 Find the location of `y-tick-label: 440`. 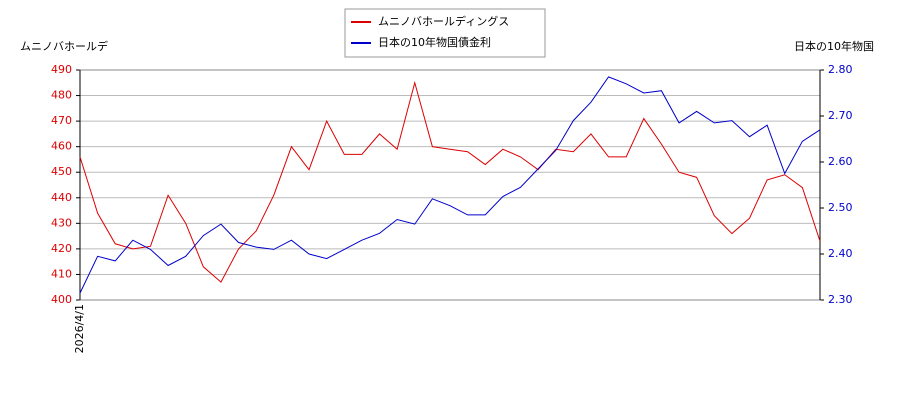

y-tick-label: 440 is located at coordinates (61, 197).